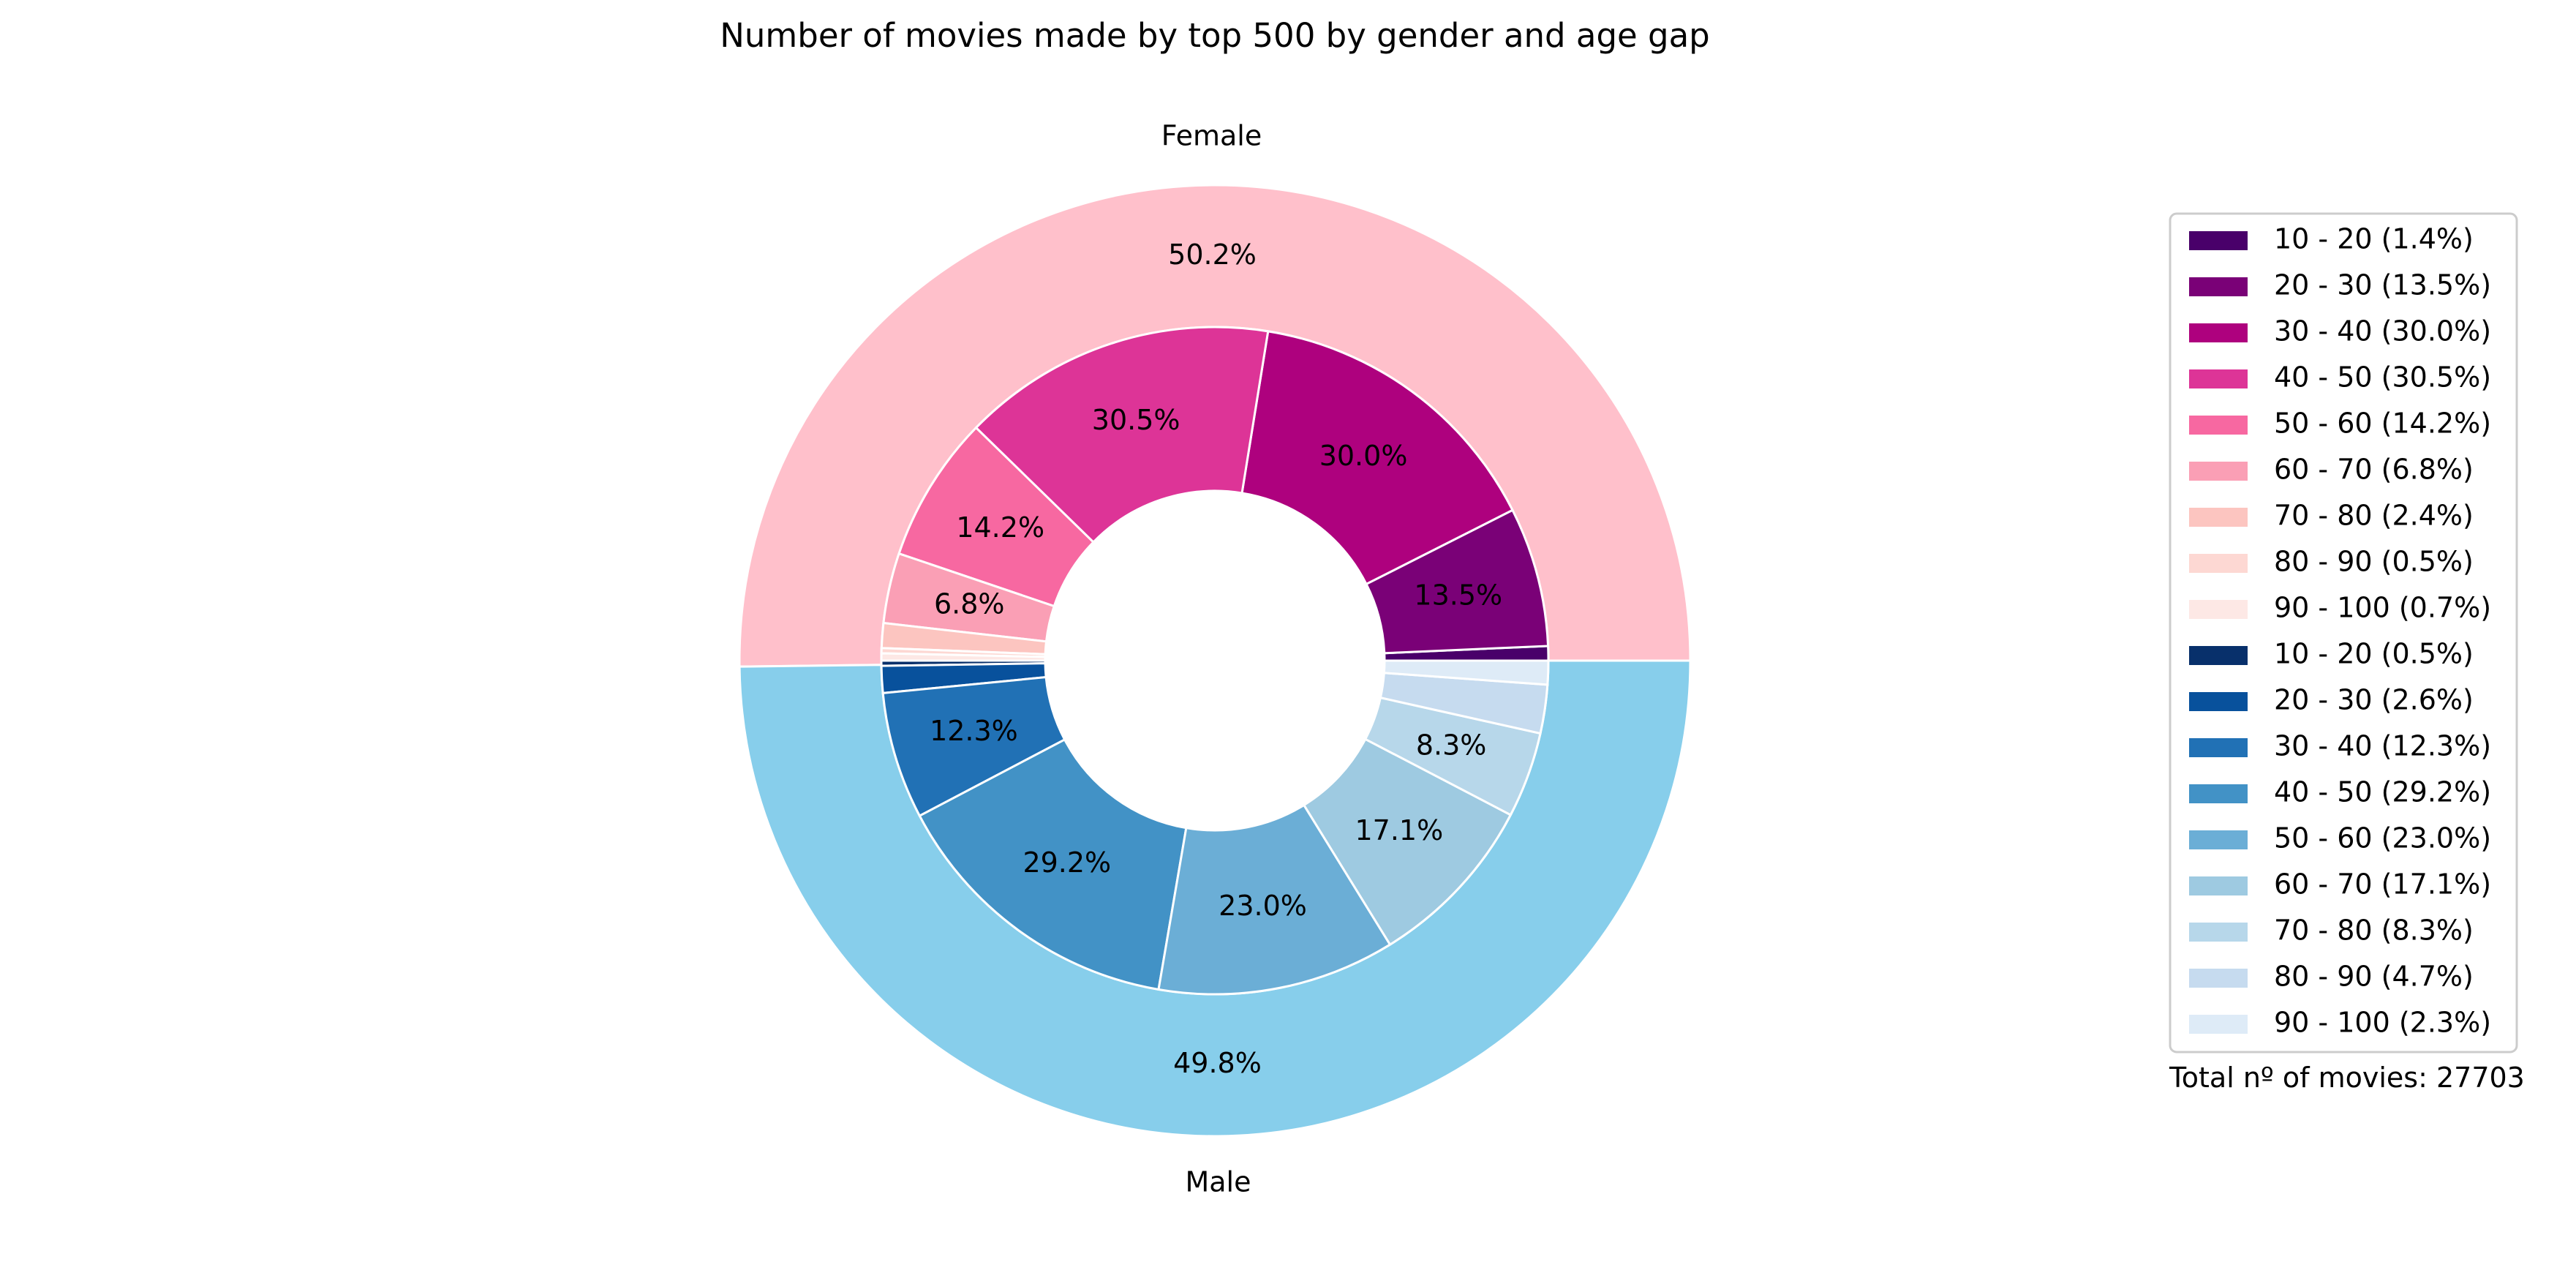 This screenshot has height=1273, width=2576. What do you see at coordinates (1363, 456) in the screenshot?
I see `inner-pct-female-30-40: 30.0%` at bounding box center [1363, 456].